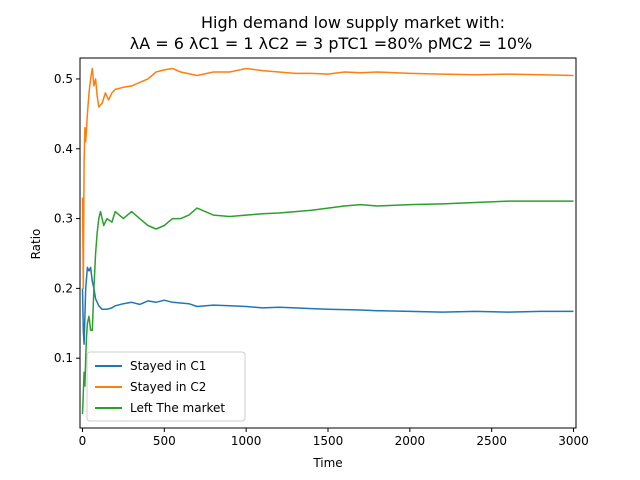 The height and width of the screenshot is (480, 640). Describe the element at coordinates (491, 441) in the screenshot. I see `x-tick-label: 2500` at that location.